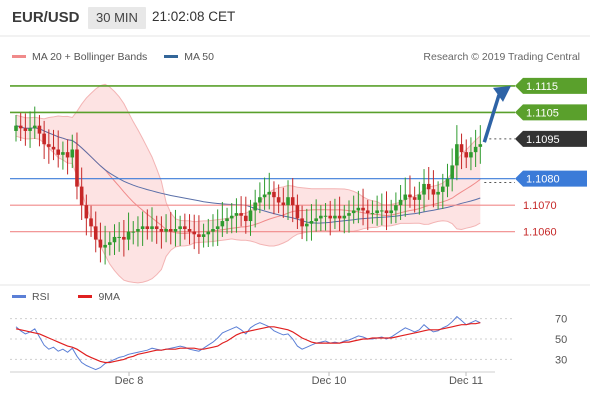 The image size is (590, 400). I want to click on level-tag-1-1080: 1.1080, so click(551, 178).